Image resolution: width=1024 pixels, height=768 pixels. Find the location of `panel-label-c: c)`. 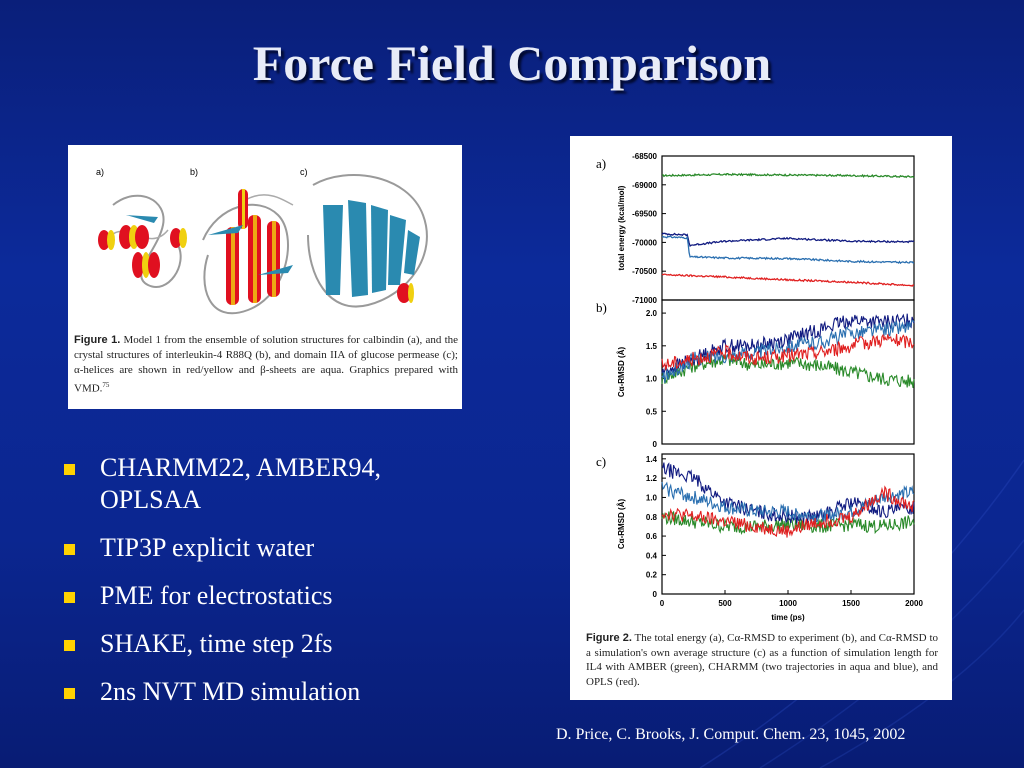

panel-label-c: c) is located at coordinates (304, 172).